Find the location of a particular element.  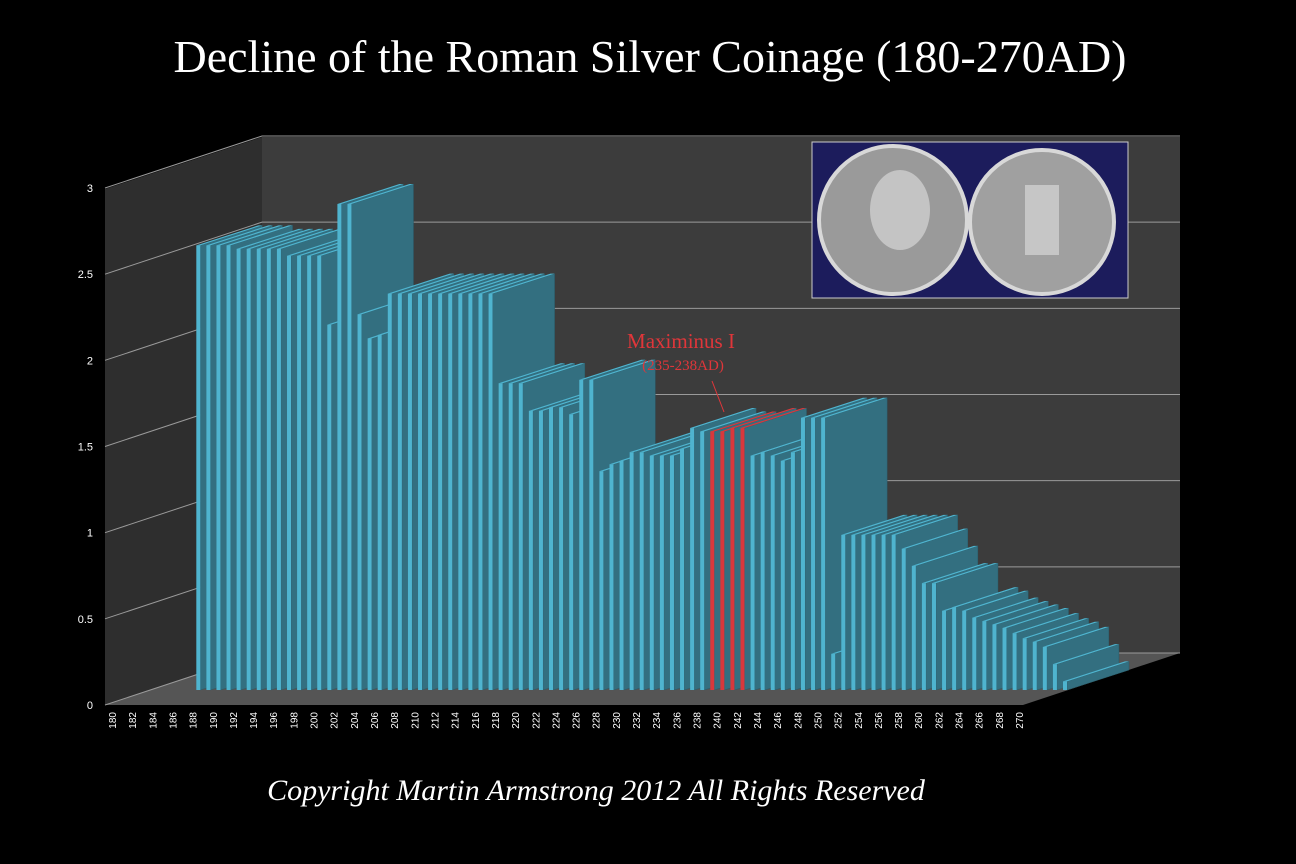

annotation-line is located at coordinates (718, 396).